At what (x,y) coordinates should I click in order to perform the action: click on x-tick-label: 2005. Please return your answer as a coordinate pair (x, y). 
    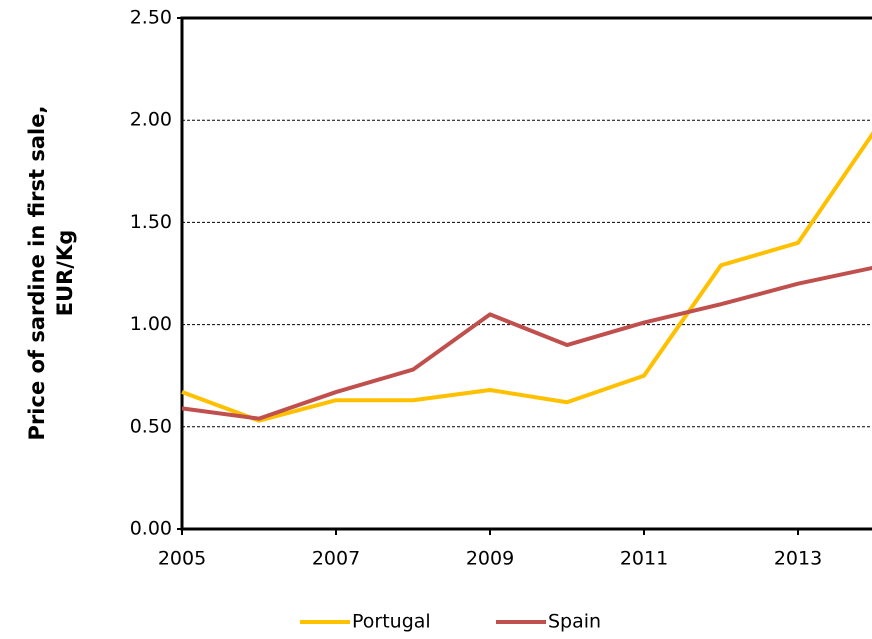
    Looking at the image, I should click on (182, 559).